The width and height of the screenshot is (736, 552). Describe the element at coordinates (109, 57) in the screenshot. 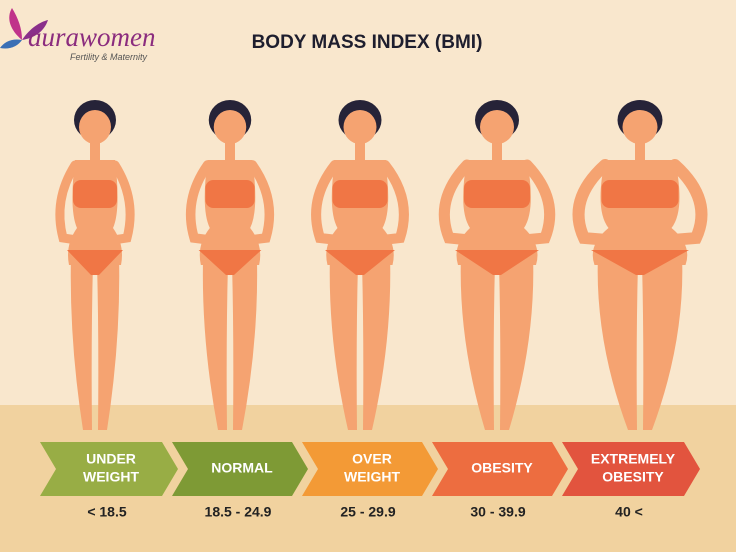

I see `logo-tagline: Fertility & Maternity` at that location.